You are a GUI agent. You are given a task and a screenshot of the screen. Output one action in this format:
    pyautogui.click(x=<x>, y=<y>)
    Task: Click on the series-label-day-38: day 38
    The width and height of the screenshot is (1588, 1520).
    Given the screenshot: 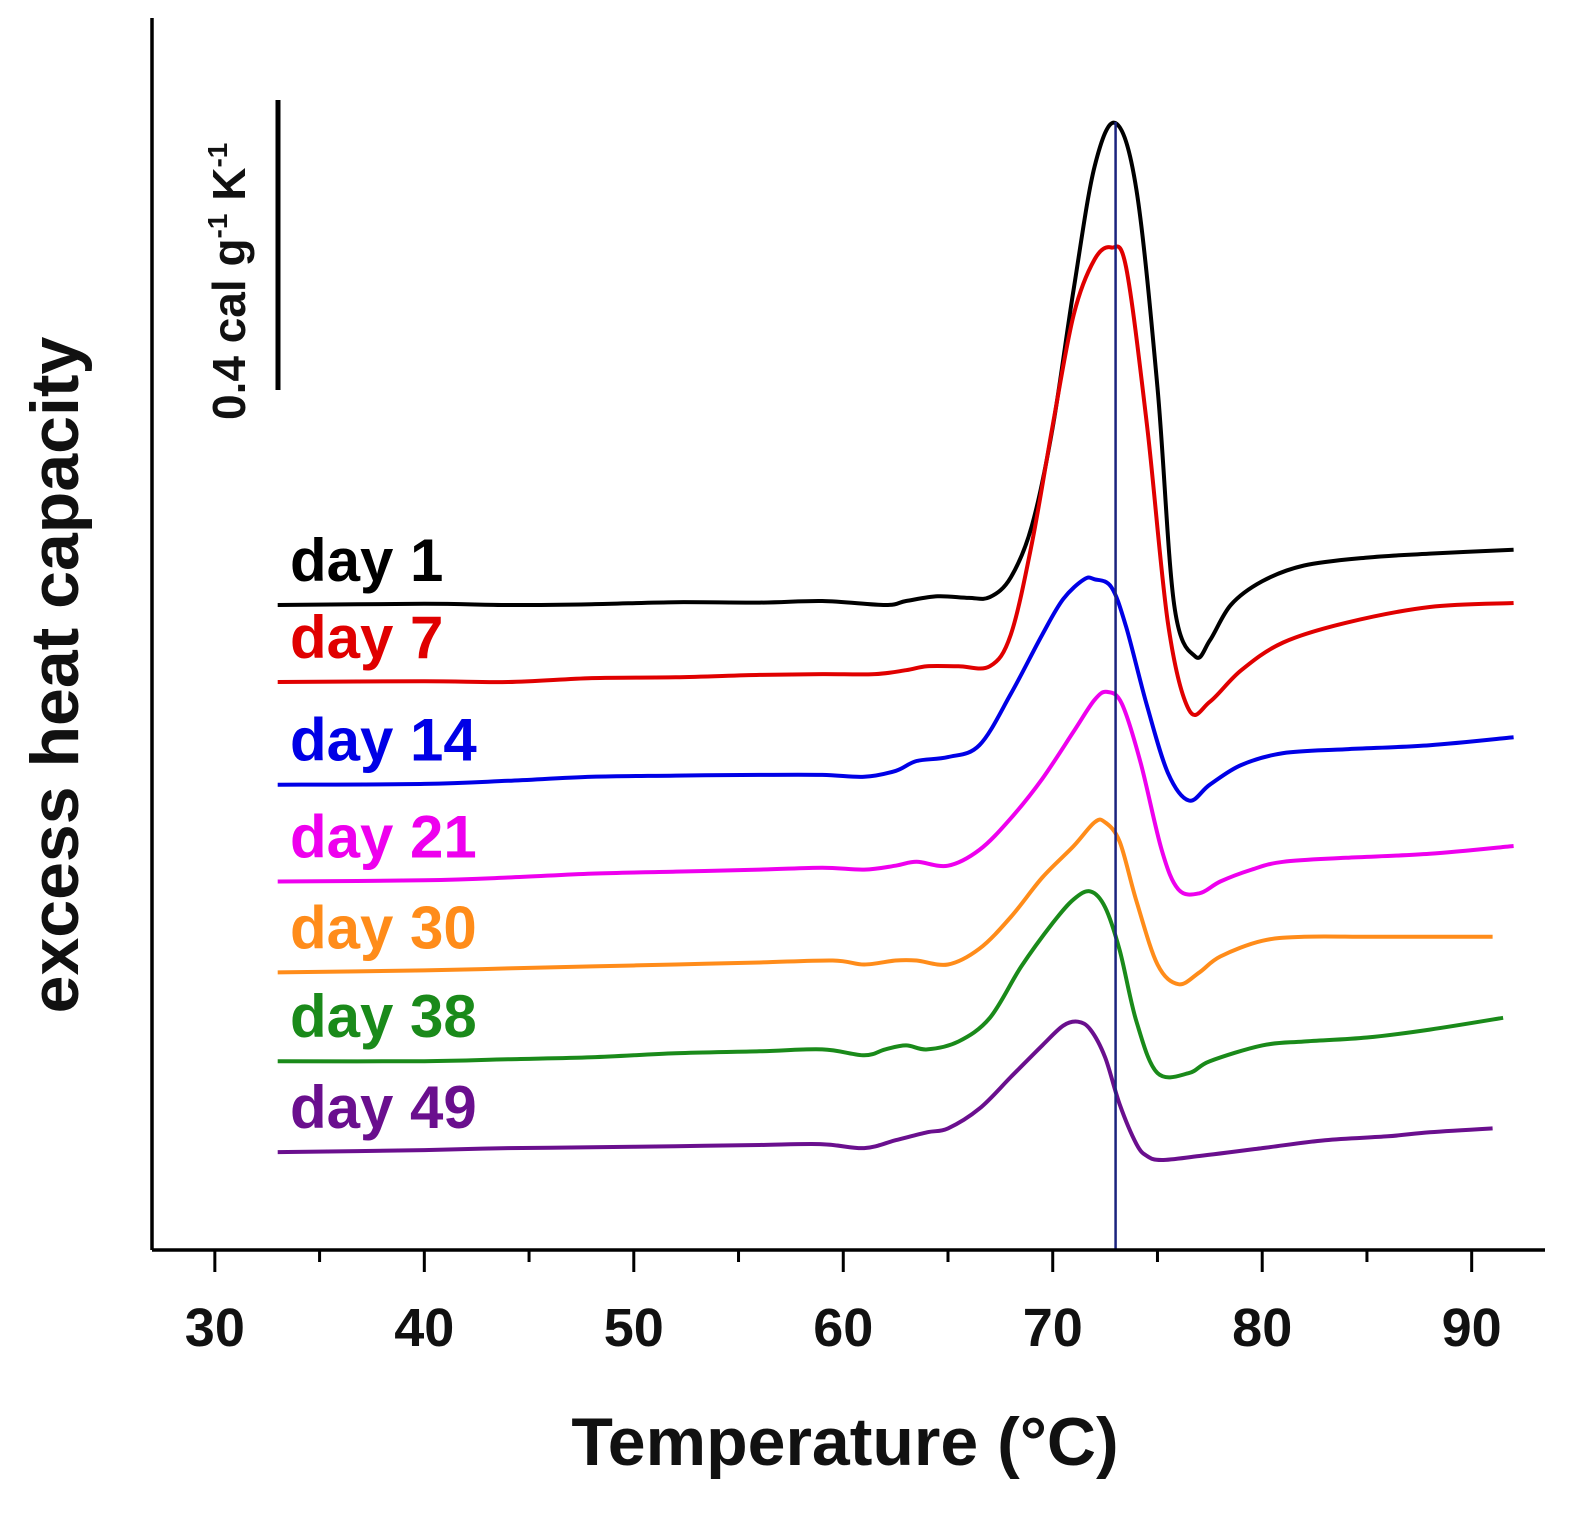 What is the action you would take?
    pyautogui.click(x=383, y=1016)
    